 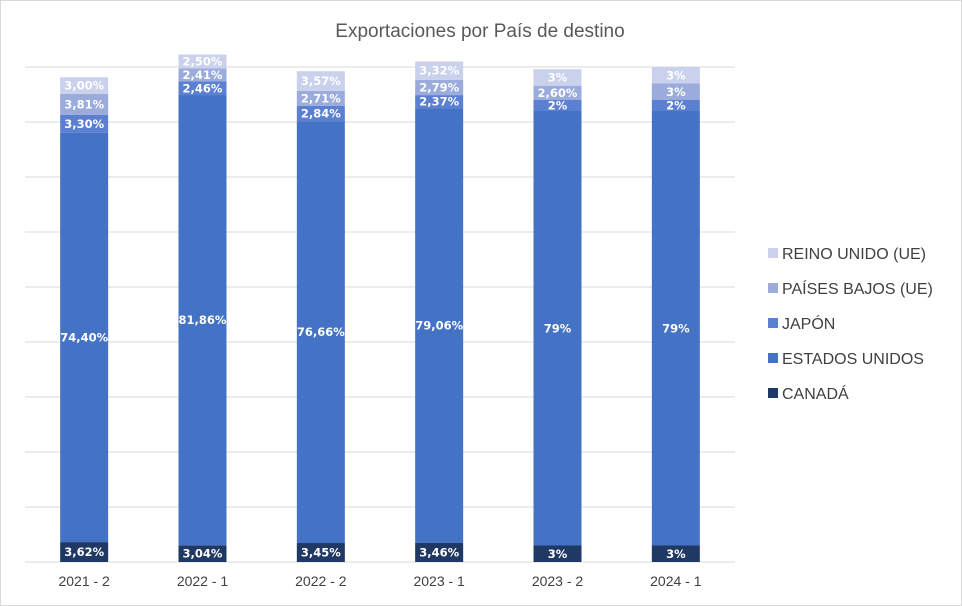 I want to click on data-label: 3,46%, so click(x=439, y=552).